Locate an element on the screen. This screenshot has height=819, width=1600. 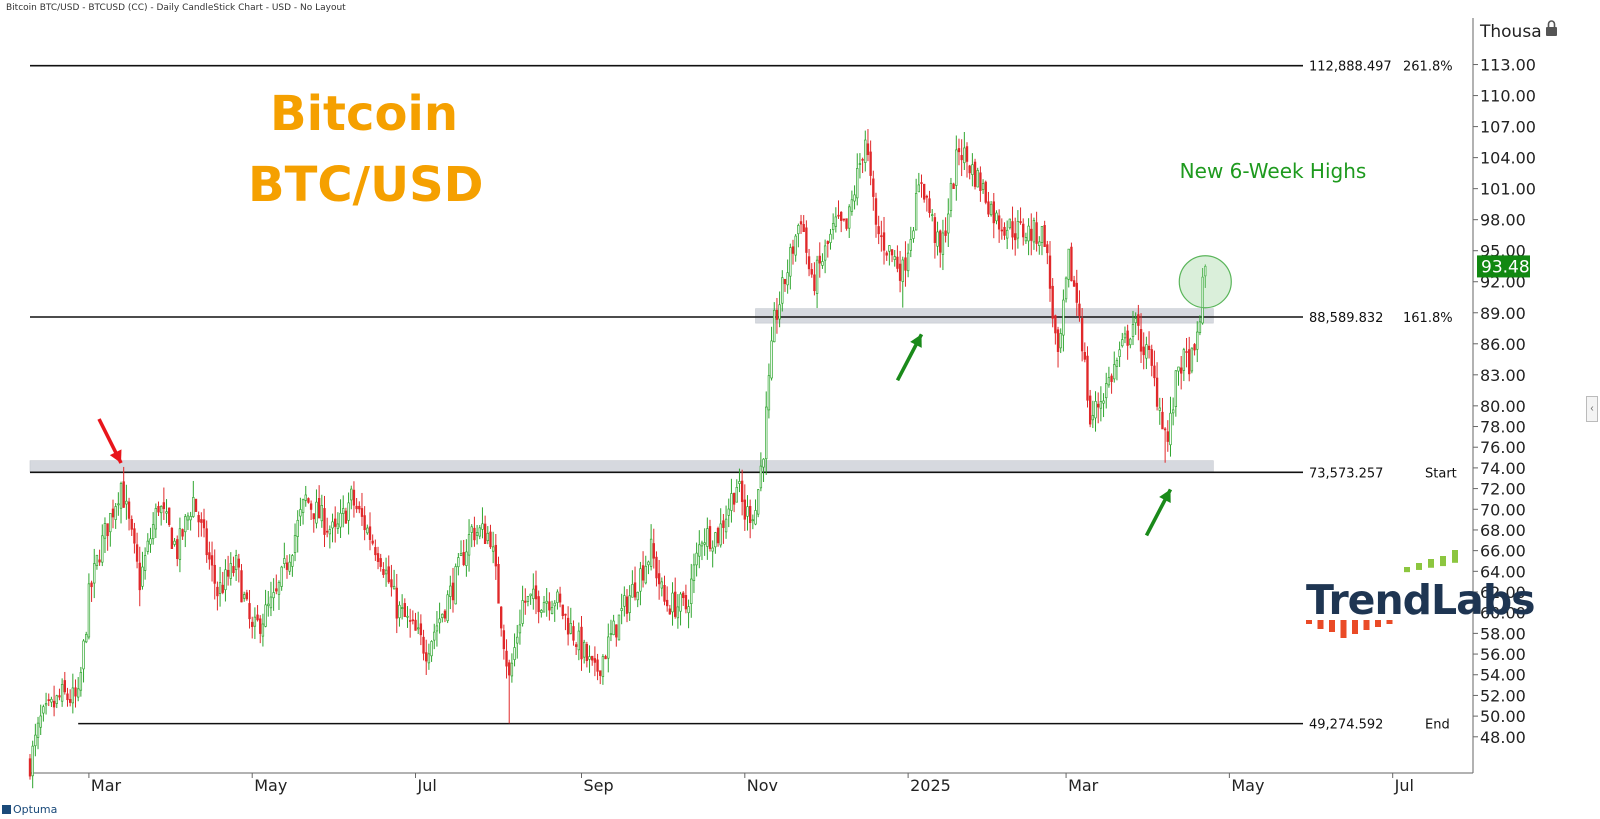
last-price-tag is located at coordinates (1503, 266).